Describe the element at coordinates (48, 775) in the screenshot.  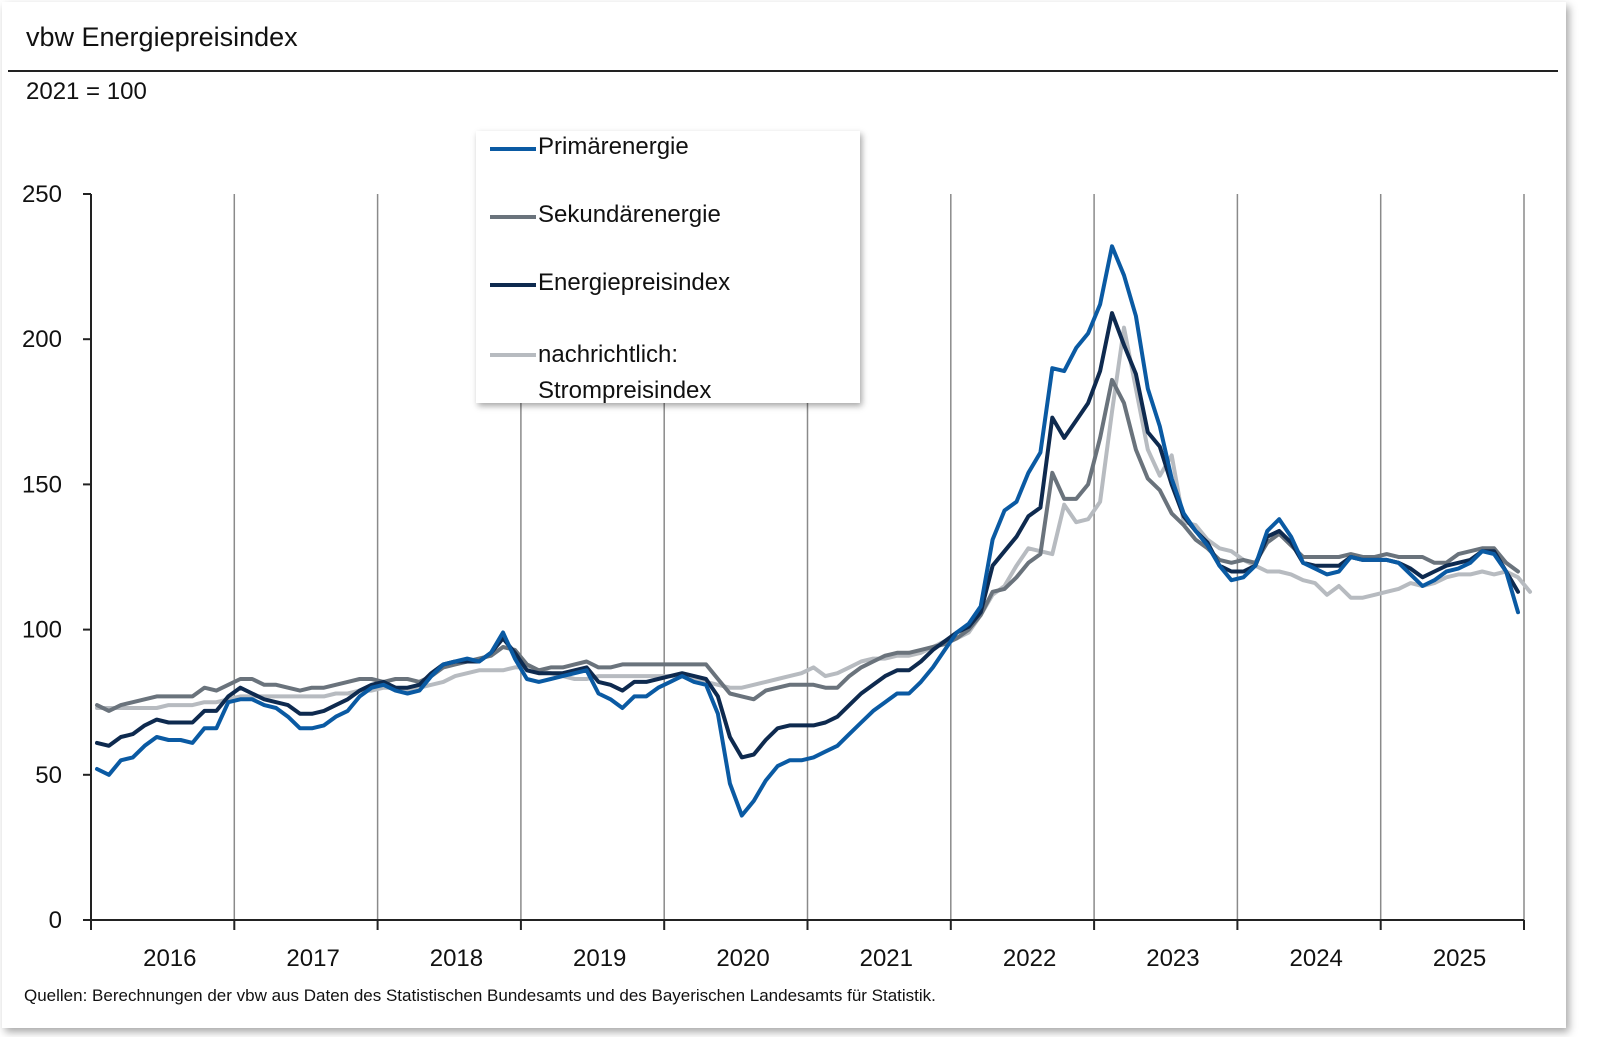
I see `y-tick-label: 50` at that location.